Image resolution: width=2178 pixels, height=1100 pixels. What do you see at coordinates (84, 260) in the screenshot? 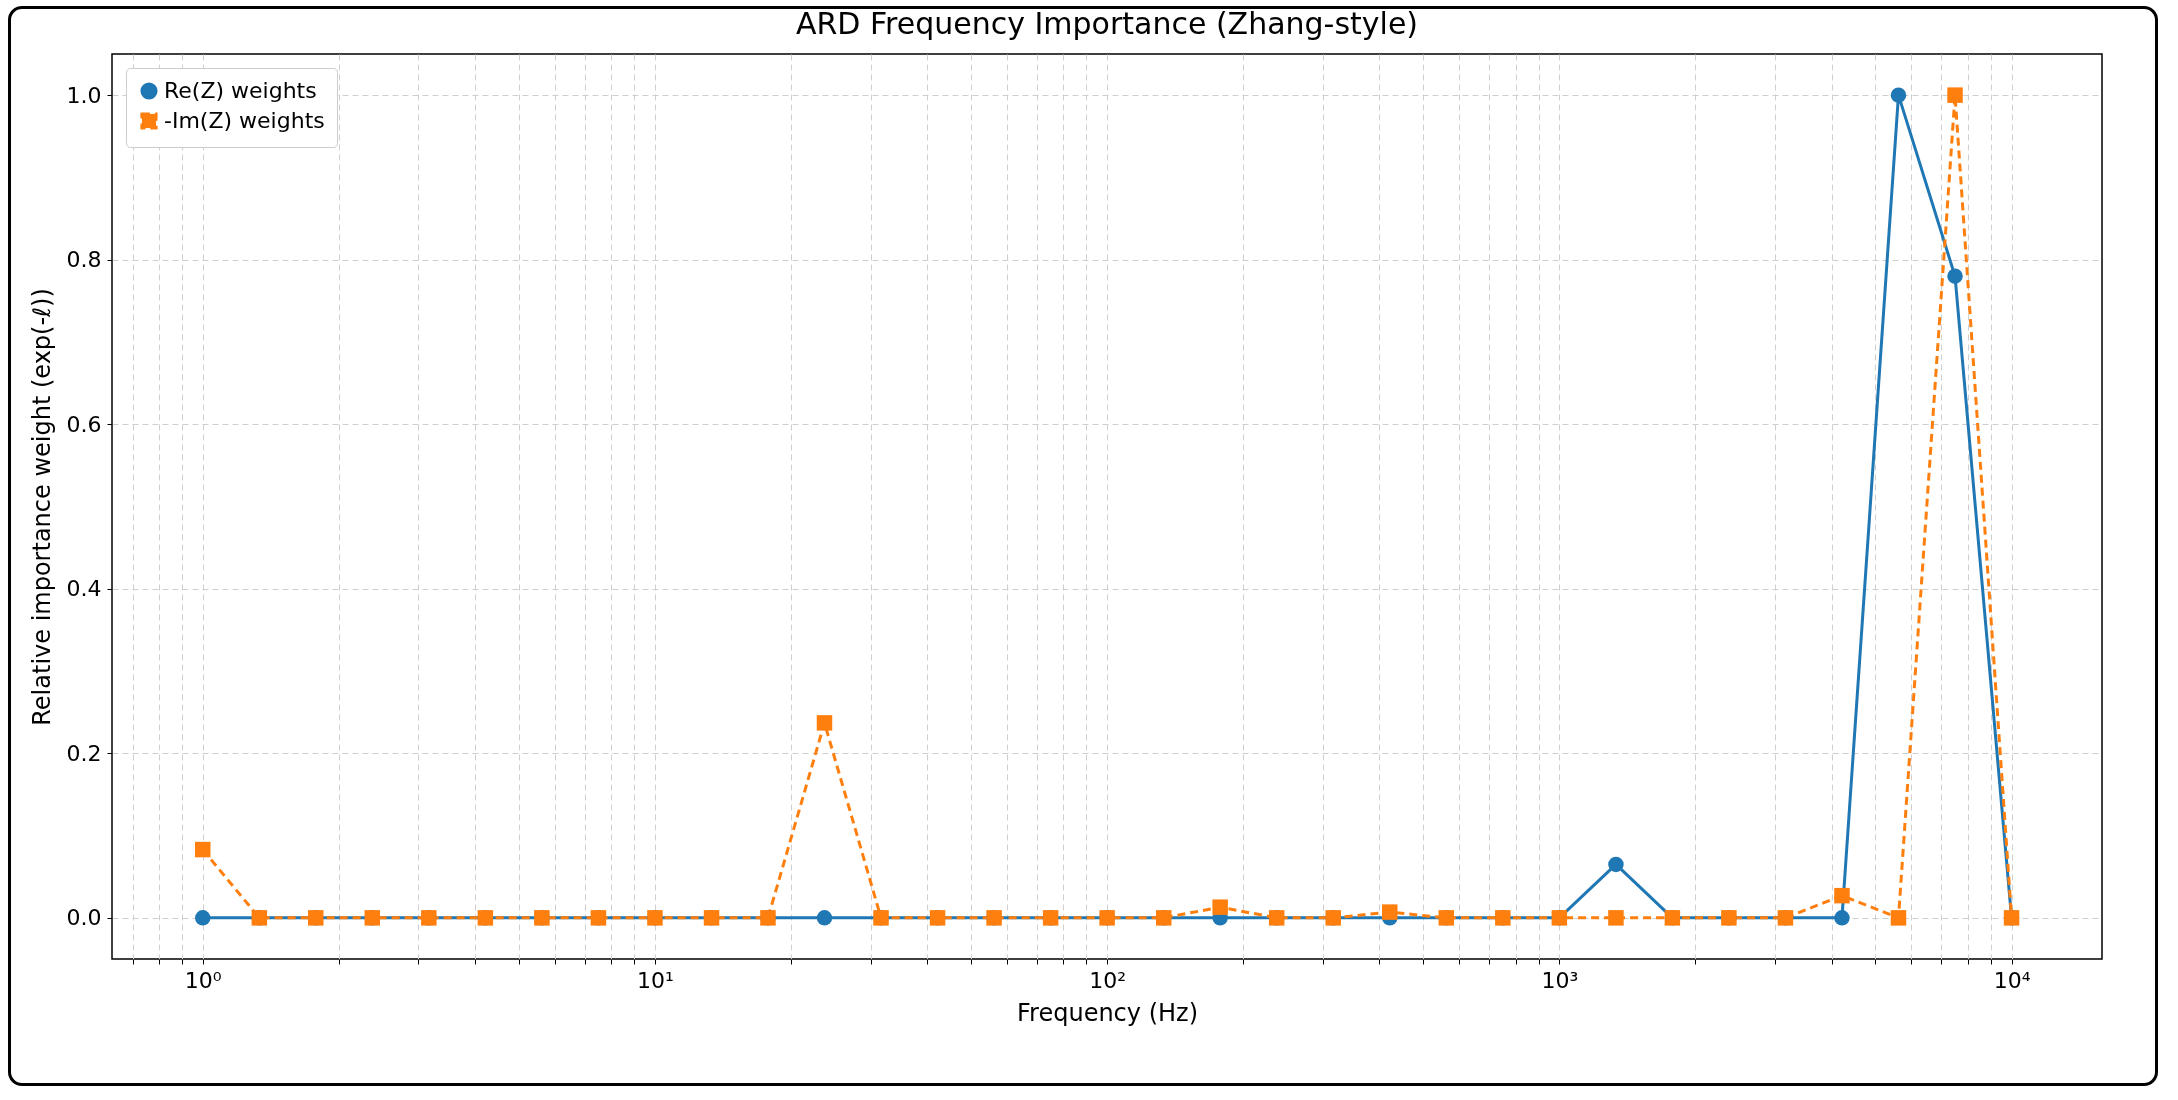
I see `y-tick-label: 0.8` at bounding box center [84, 260].